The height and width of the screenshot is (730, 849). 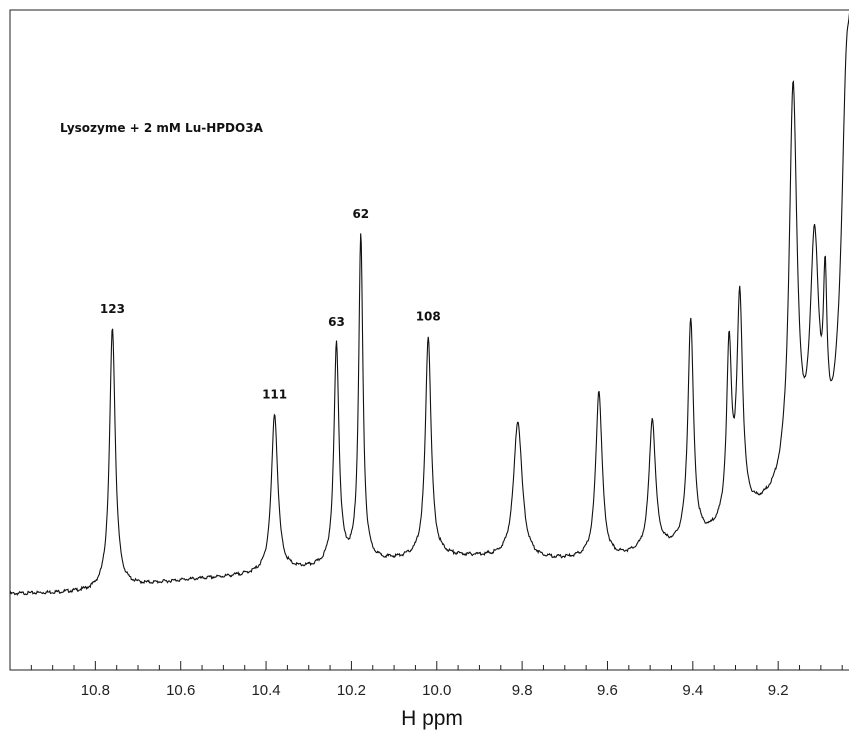 What do you see at coordinates (336, 322) in the screenshot?
I see `peak-label: 63` at bounding box center [336, 322].